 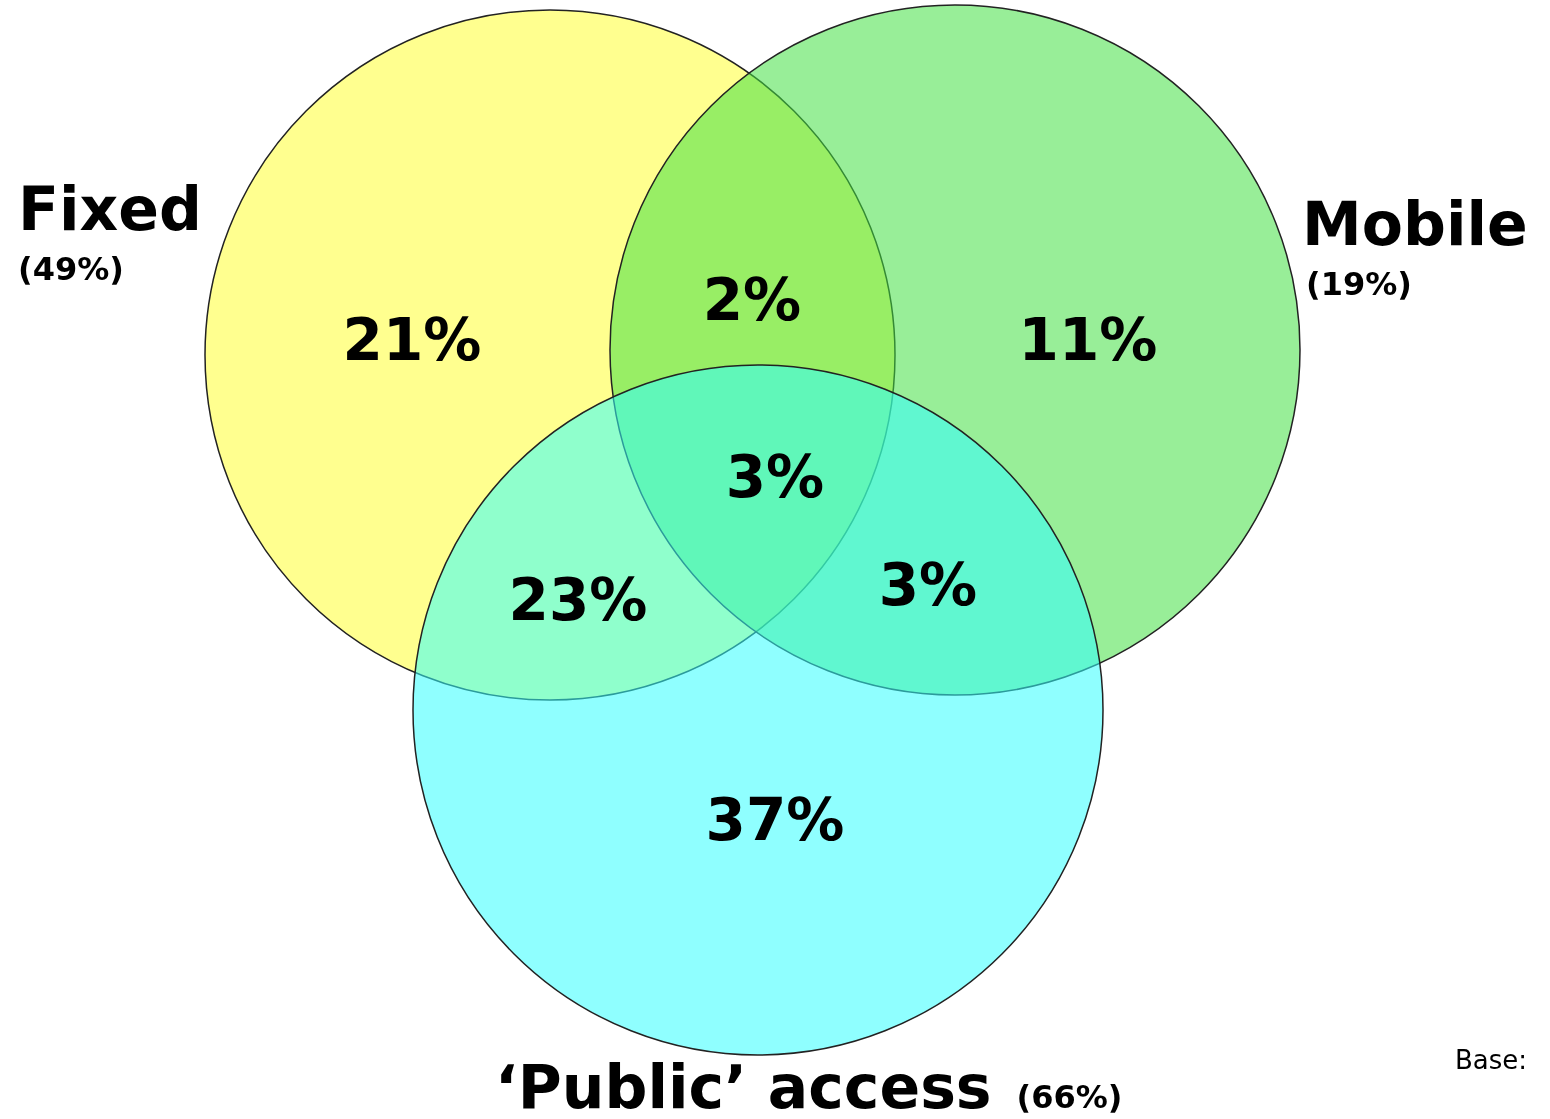 What do you see at coordinates (412, 340) in the screenshot?
I see `text: 21%` at bounding box center [412, 340].